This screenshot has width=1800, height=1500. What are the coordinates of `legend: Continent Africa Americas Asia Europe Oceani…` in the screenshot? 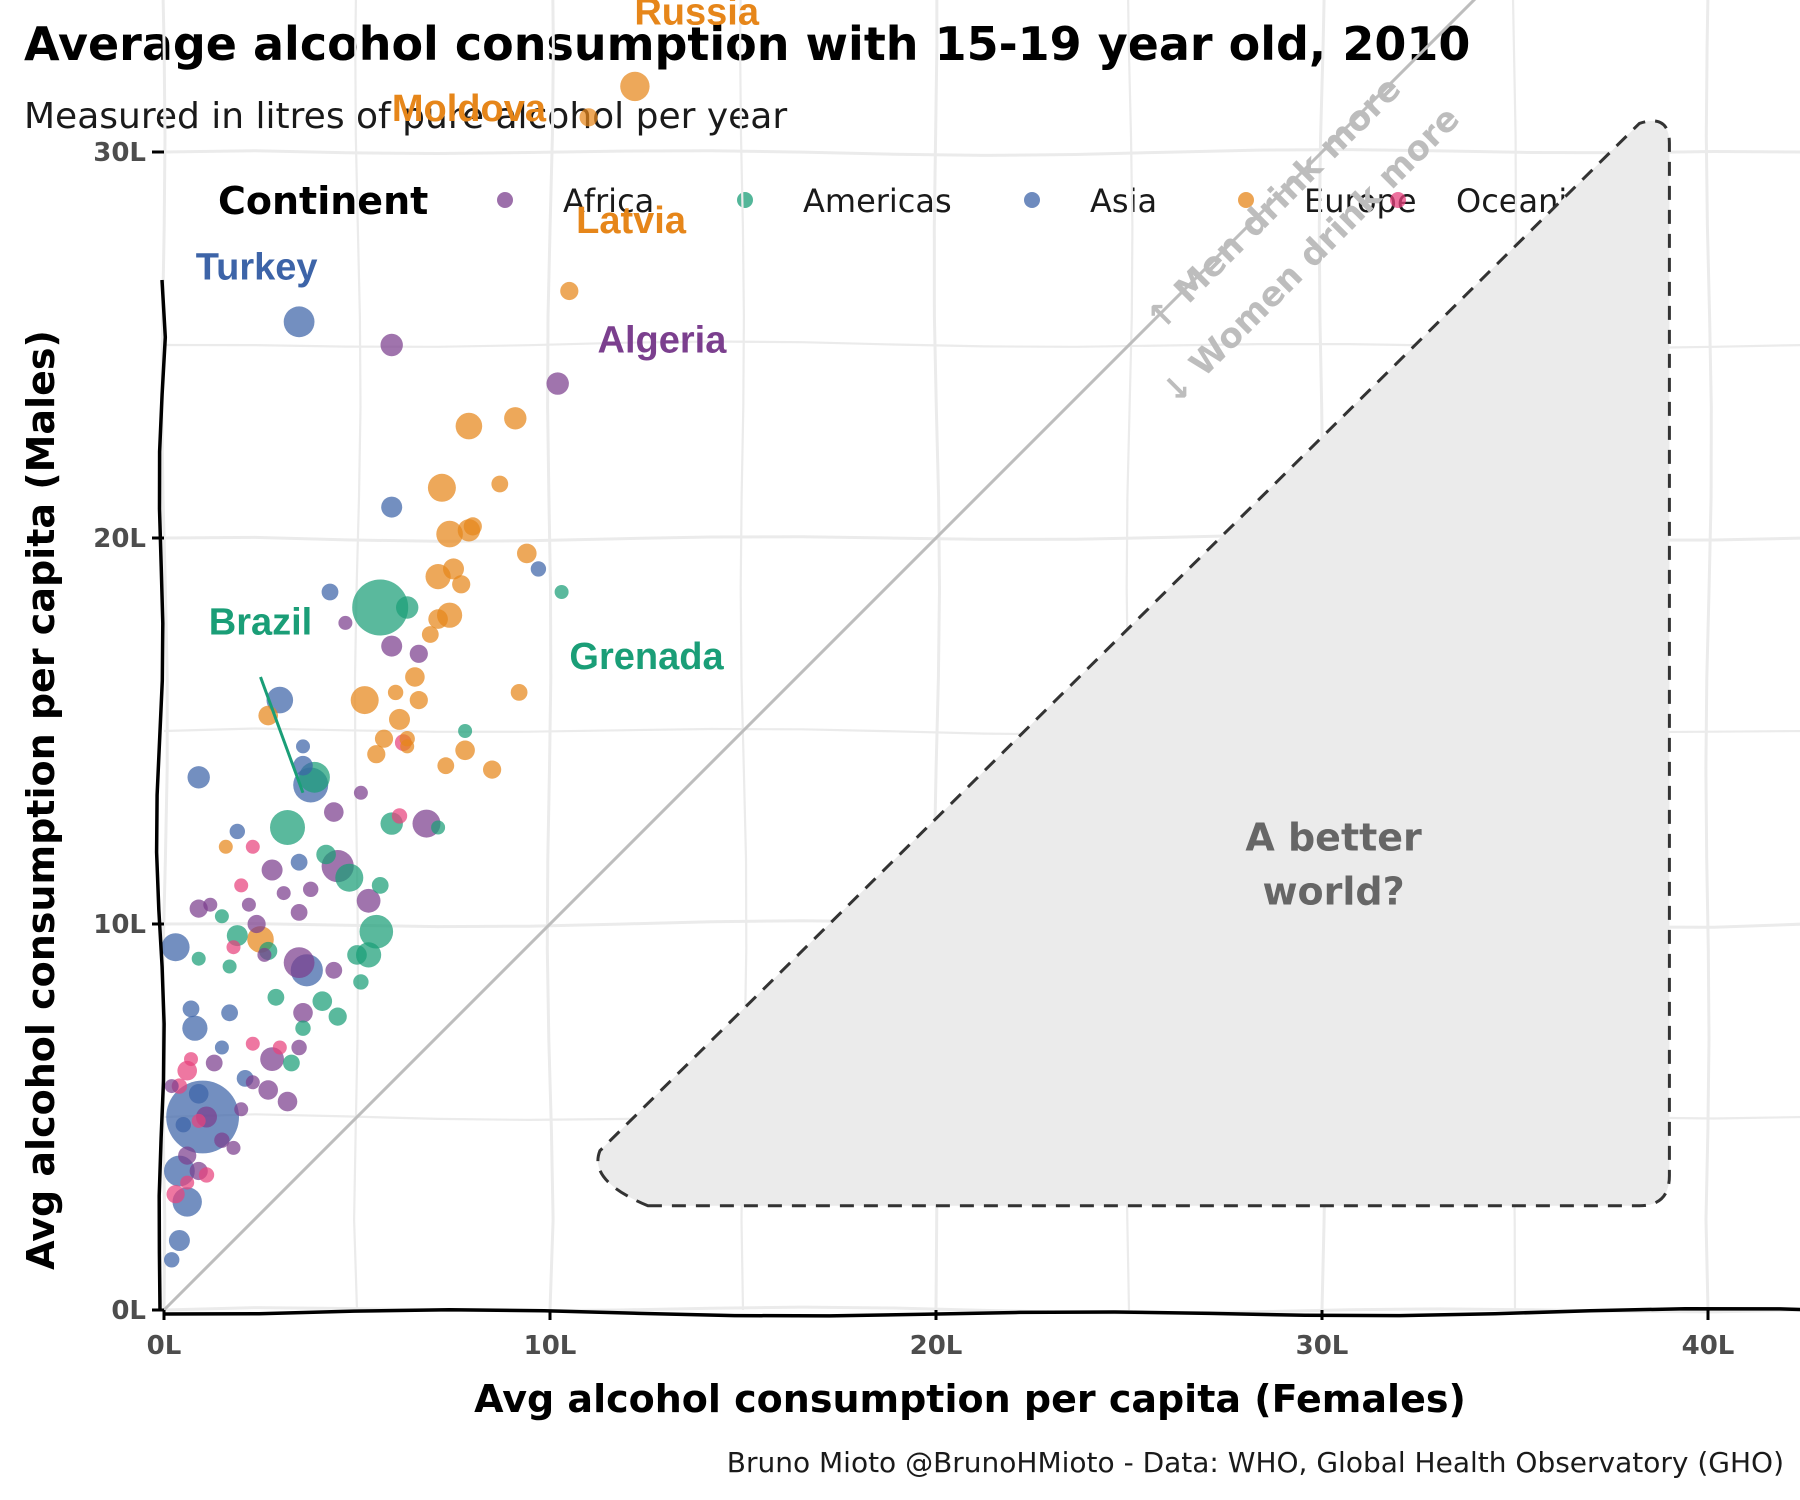 It's located at (902, 201).